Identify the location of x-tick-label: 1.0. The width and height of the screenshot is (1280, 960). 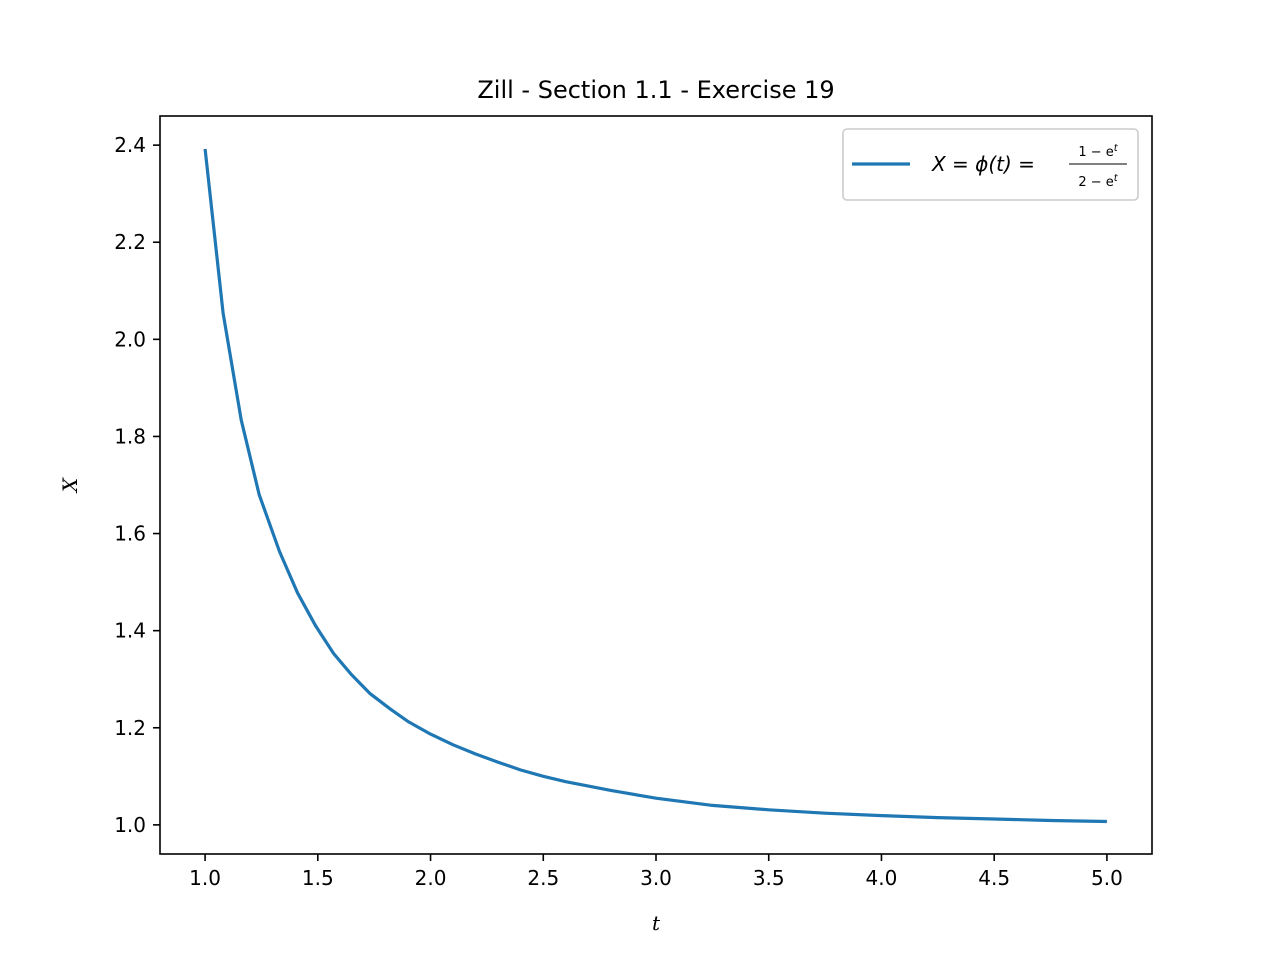
(205, 878).